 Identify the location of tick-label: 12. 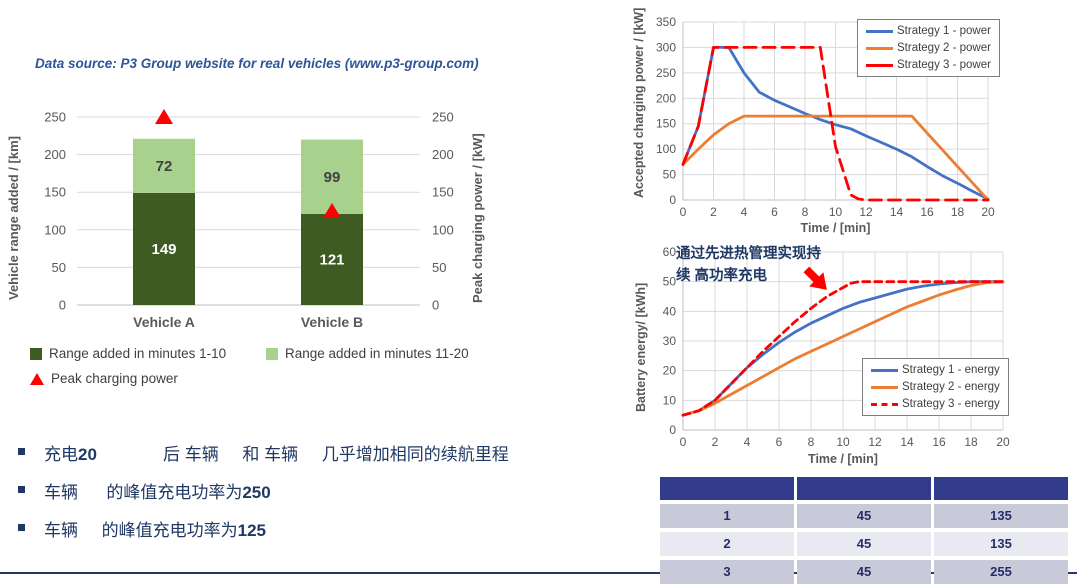
(866, 212).